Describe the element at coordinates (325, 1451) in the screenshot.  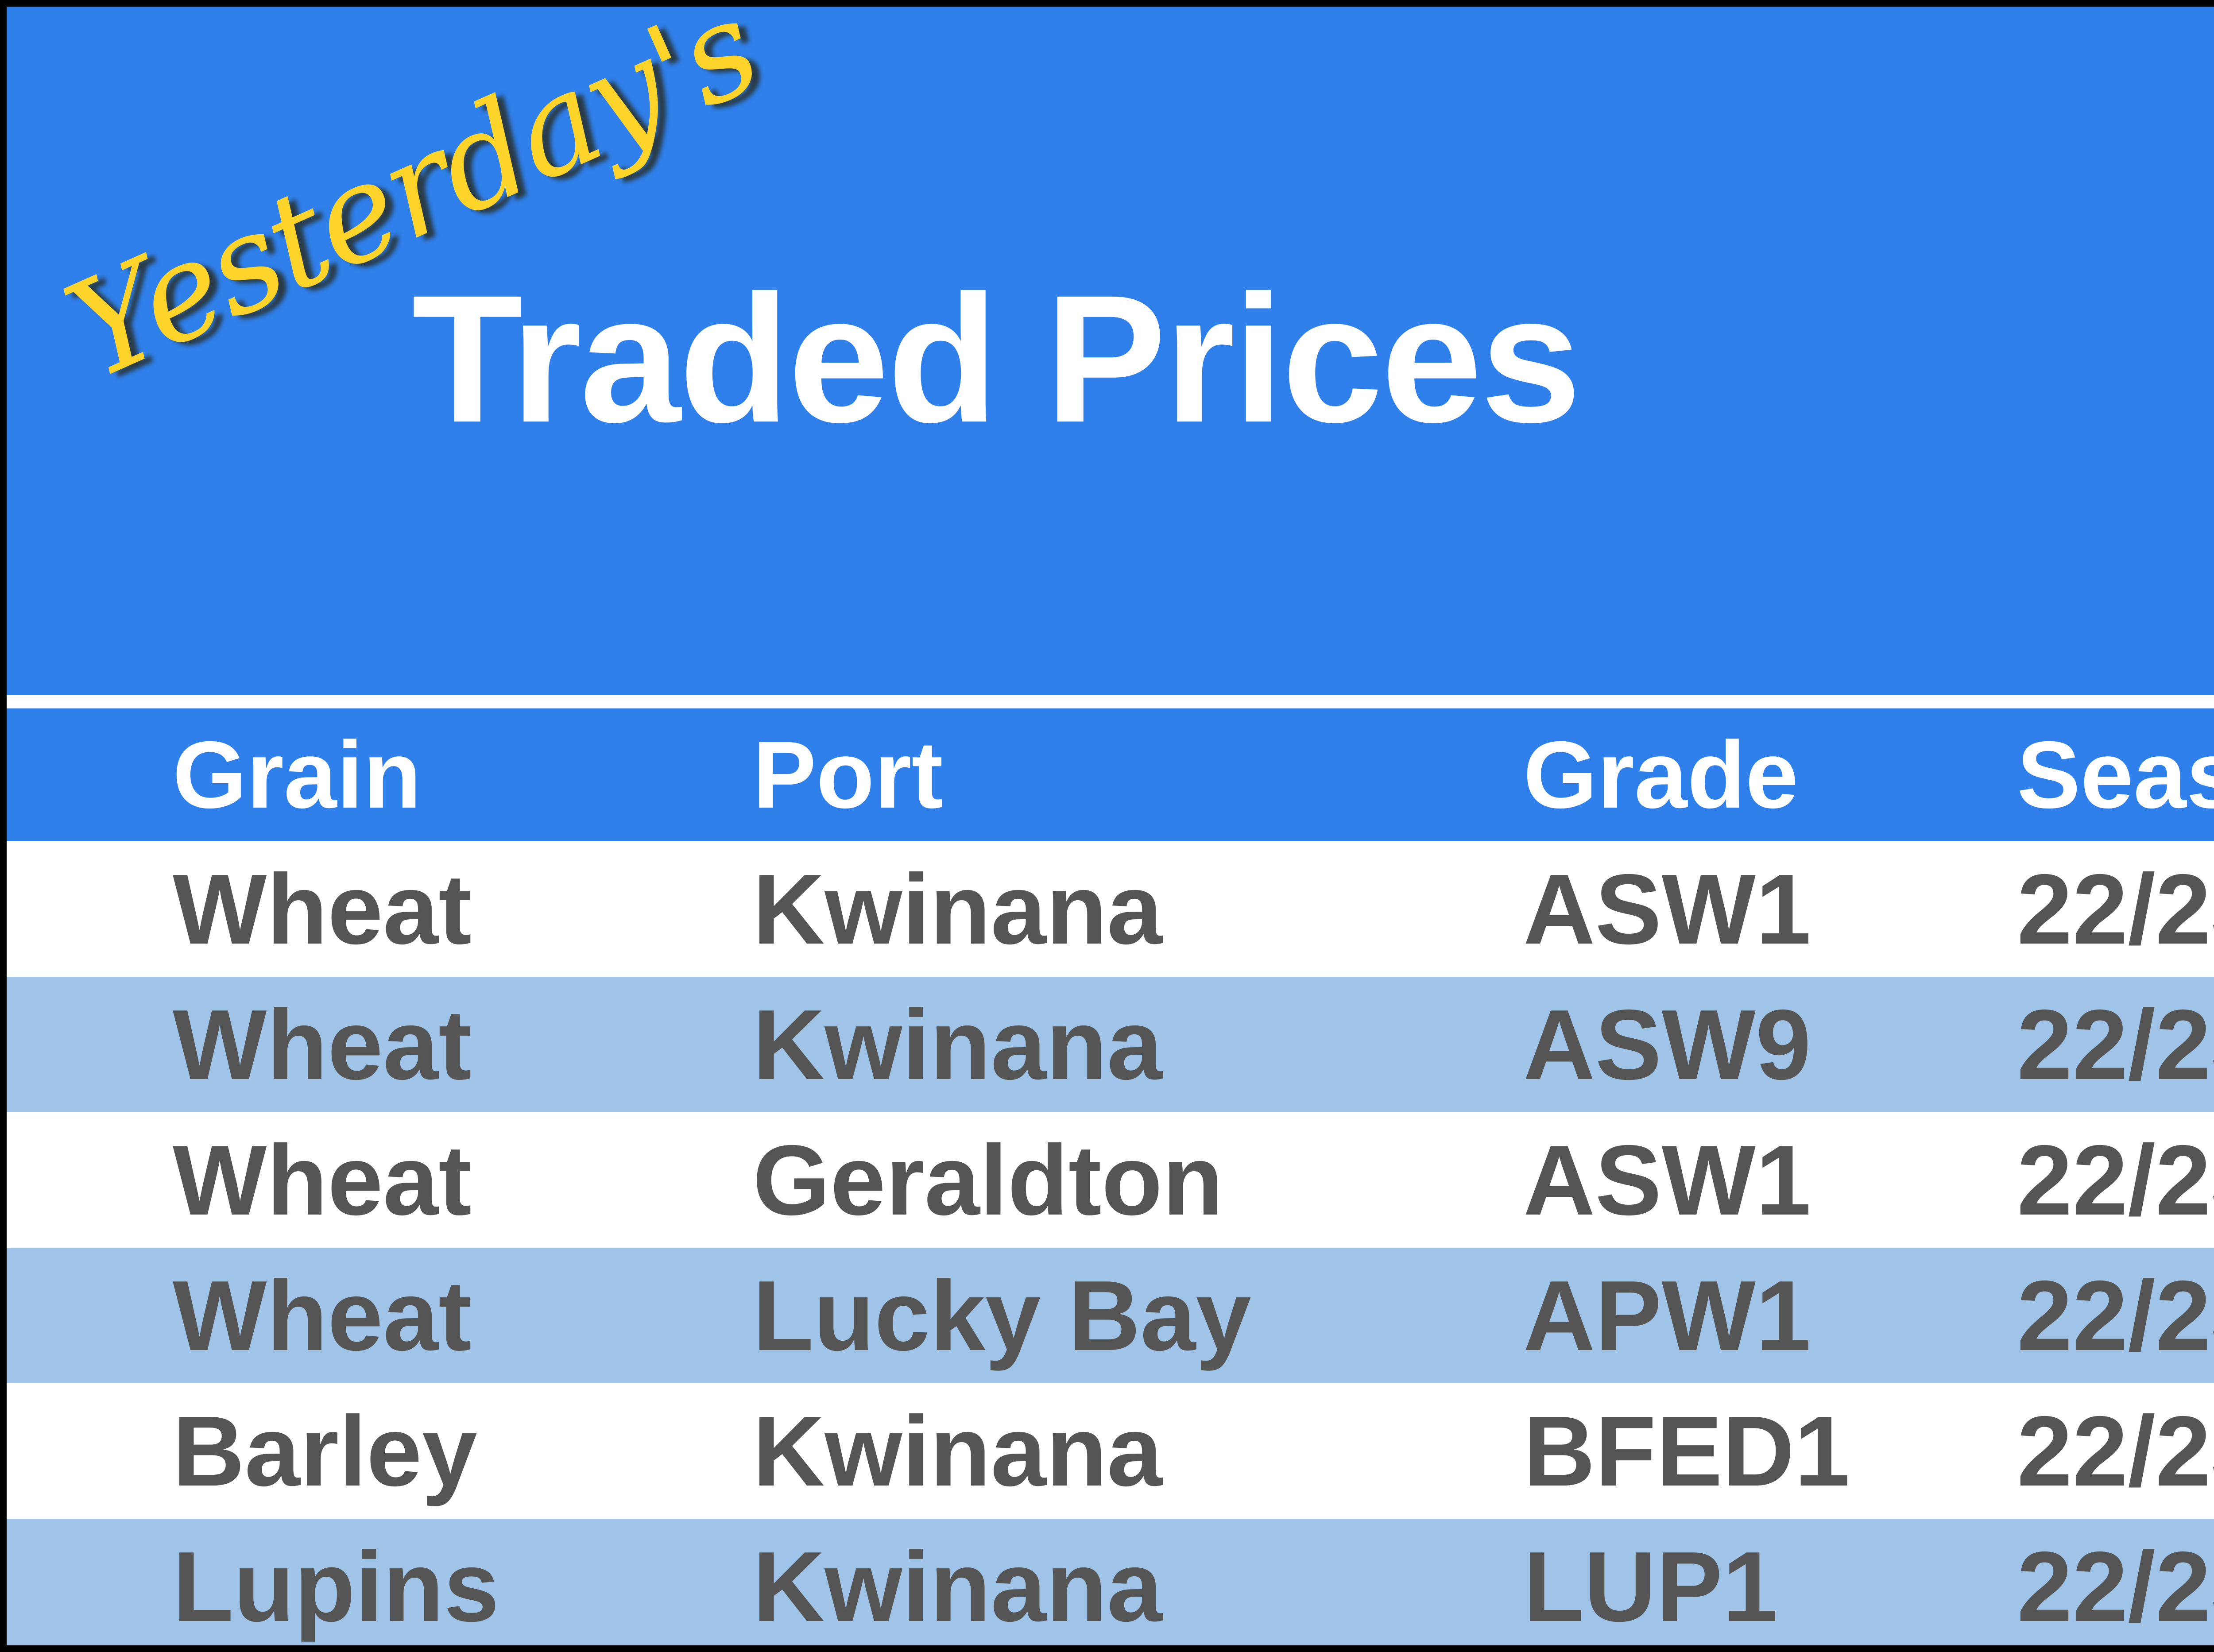
I see `cell-grain: Barley` at that location.